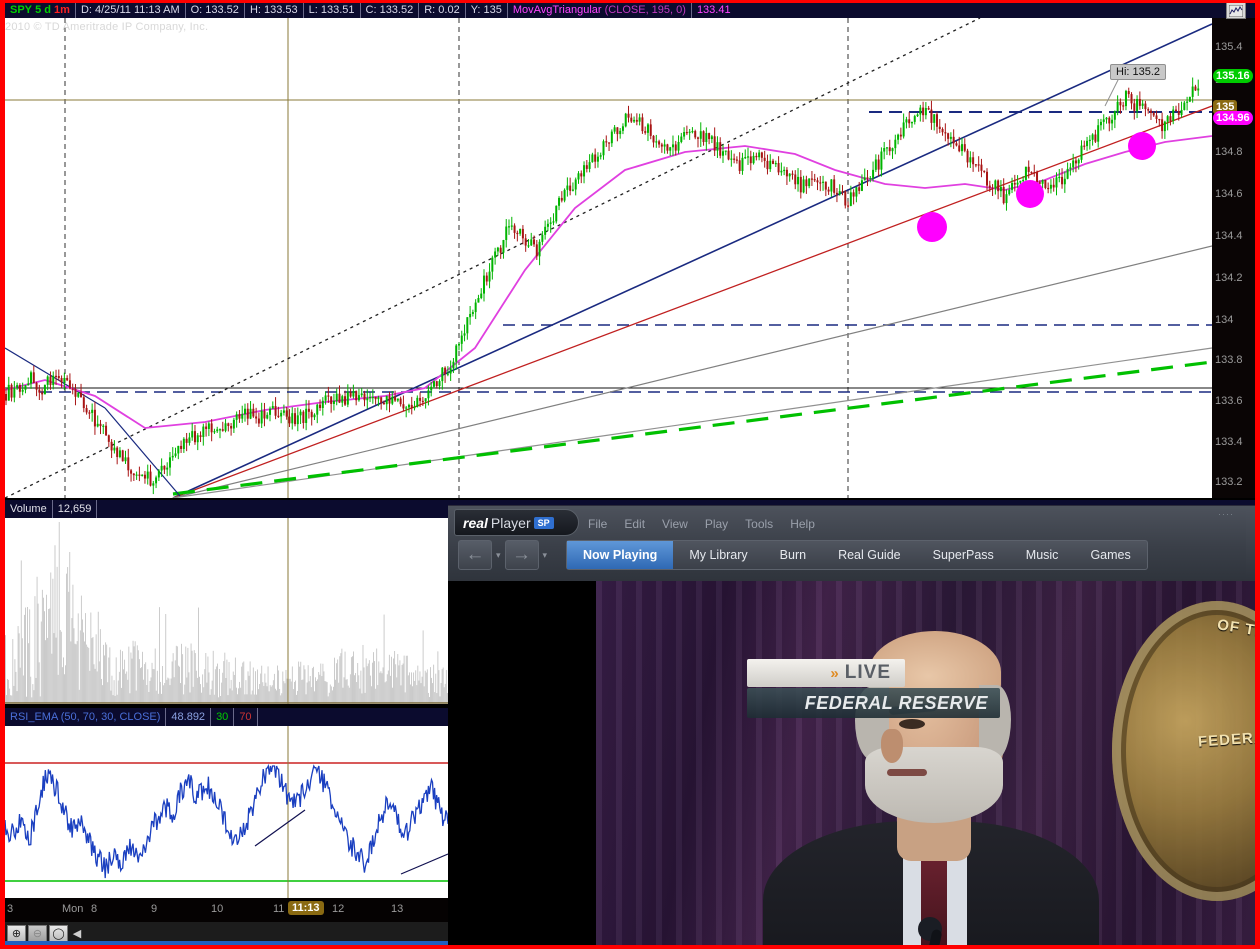 Image resolution: width=1260 pixels, height=949 pixels. Describe the element at coordinates (620, 555) in the screenshot. I see `tab-now-playing: Now Playing` at that location.